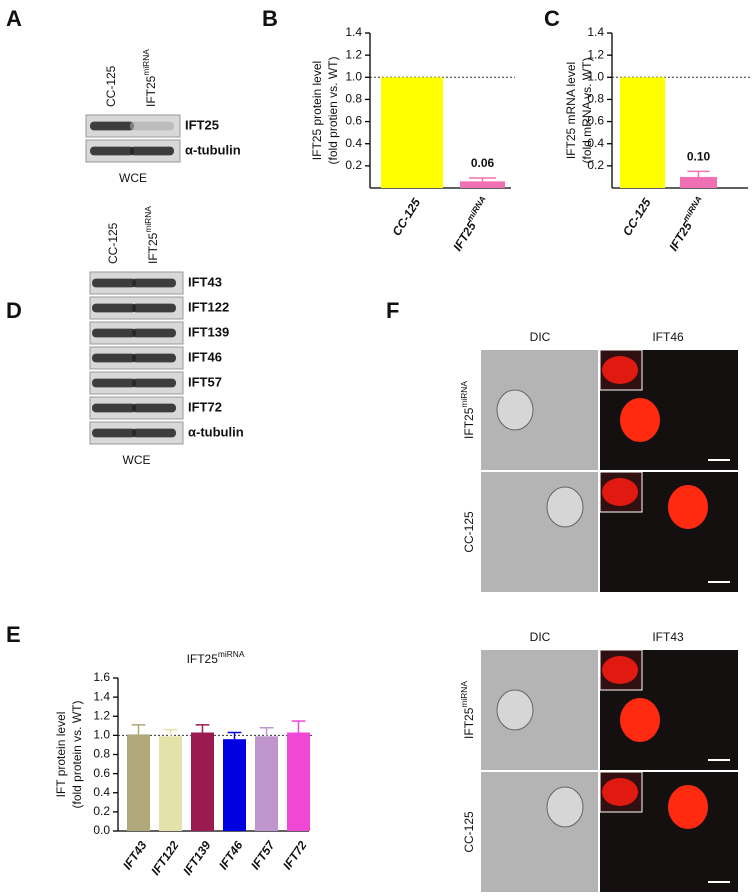 This screenshot has width=752, height=896. What do you see at coordinates (699, 157) in the screenshot?
I see `value-label: 0.10` at bounding box center [699, 157].